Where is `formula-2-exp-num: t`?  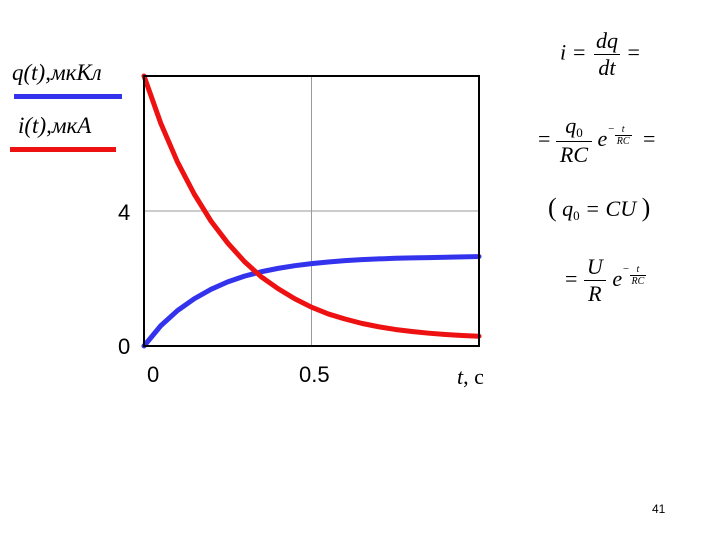
formula-2-exp-num: t is located at coordinates (623, 129).